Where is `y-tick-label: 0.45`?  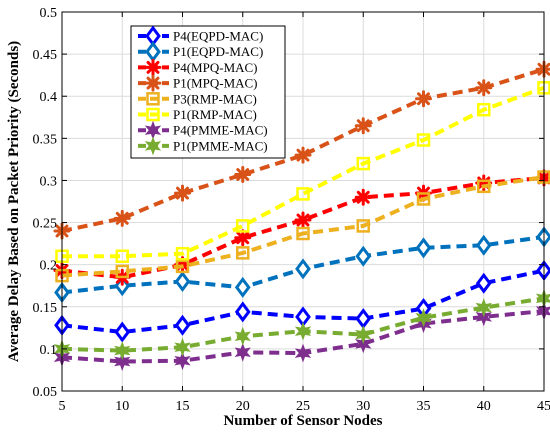
y-tick-label: 0.45 is located at coordinates (45, 55).